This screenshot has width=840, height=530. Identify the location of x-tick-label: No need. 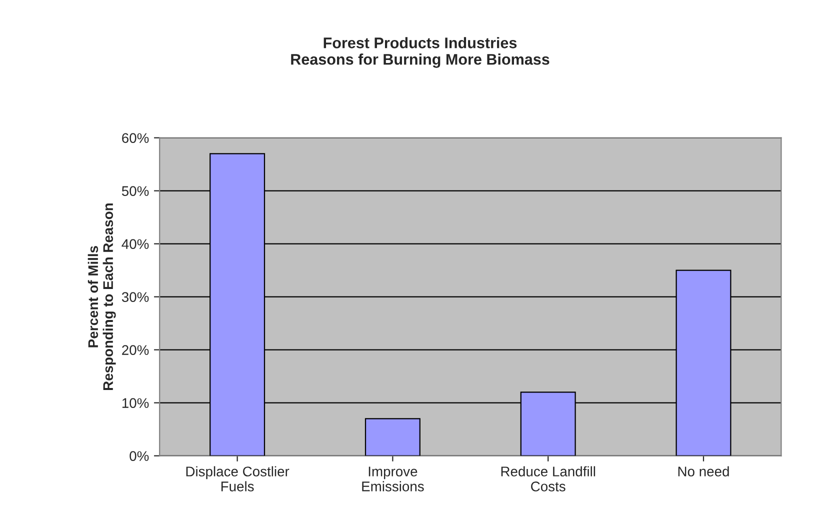
(703, 471).